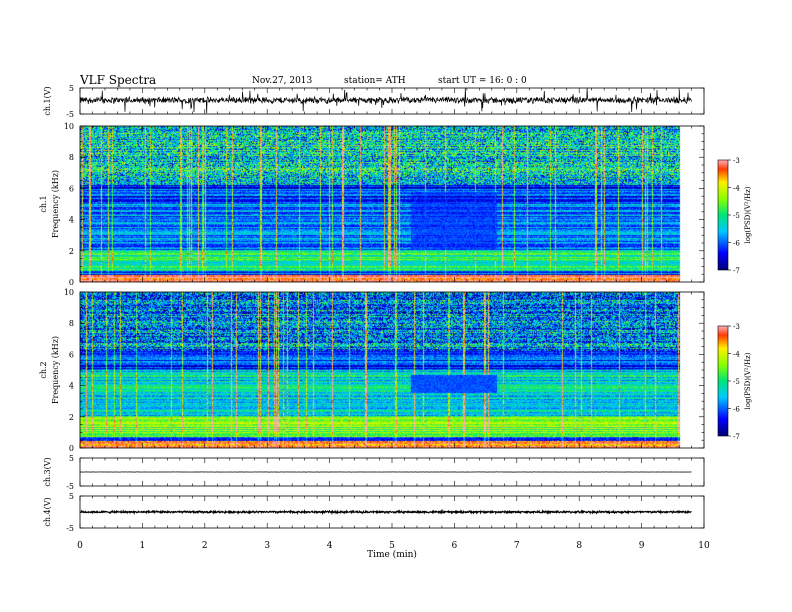 The height and width of the screenshot is (612, 792). What do you see at coordinates (392, 546) in the screenshot?
I see `x-tick-label: 5` at bounding box center [392, 546].